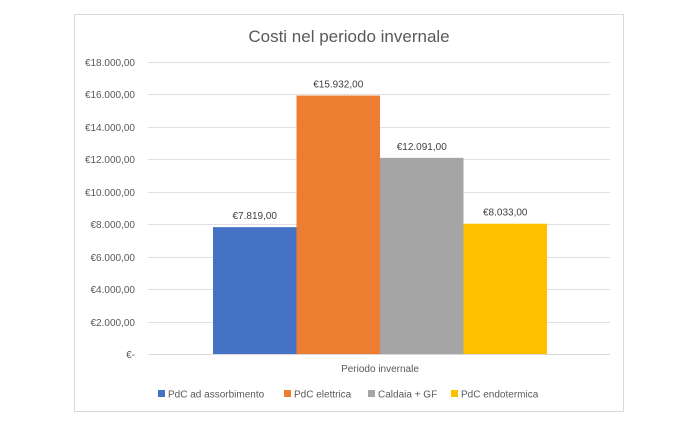 The height and width of the screenshot is (427, 697). What do you see at coordinates (113, 258) in the screenshot?
I see `y-tick-label: €6.000,00` at bounding box center [113, 258].